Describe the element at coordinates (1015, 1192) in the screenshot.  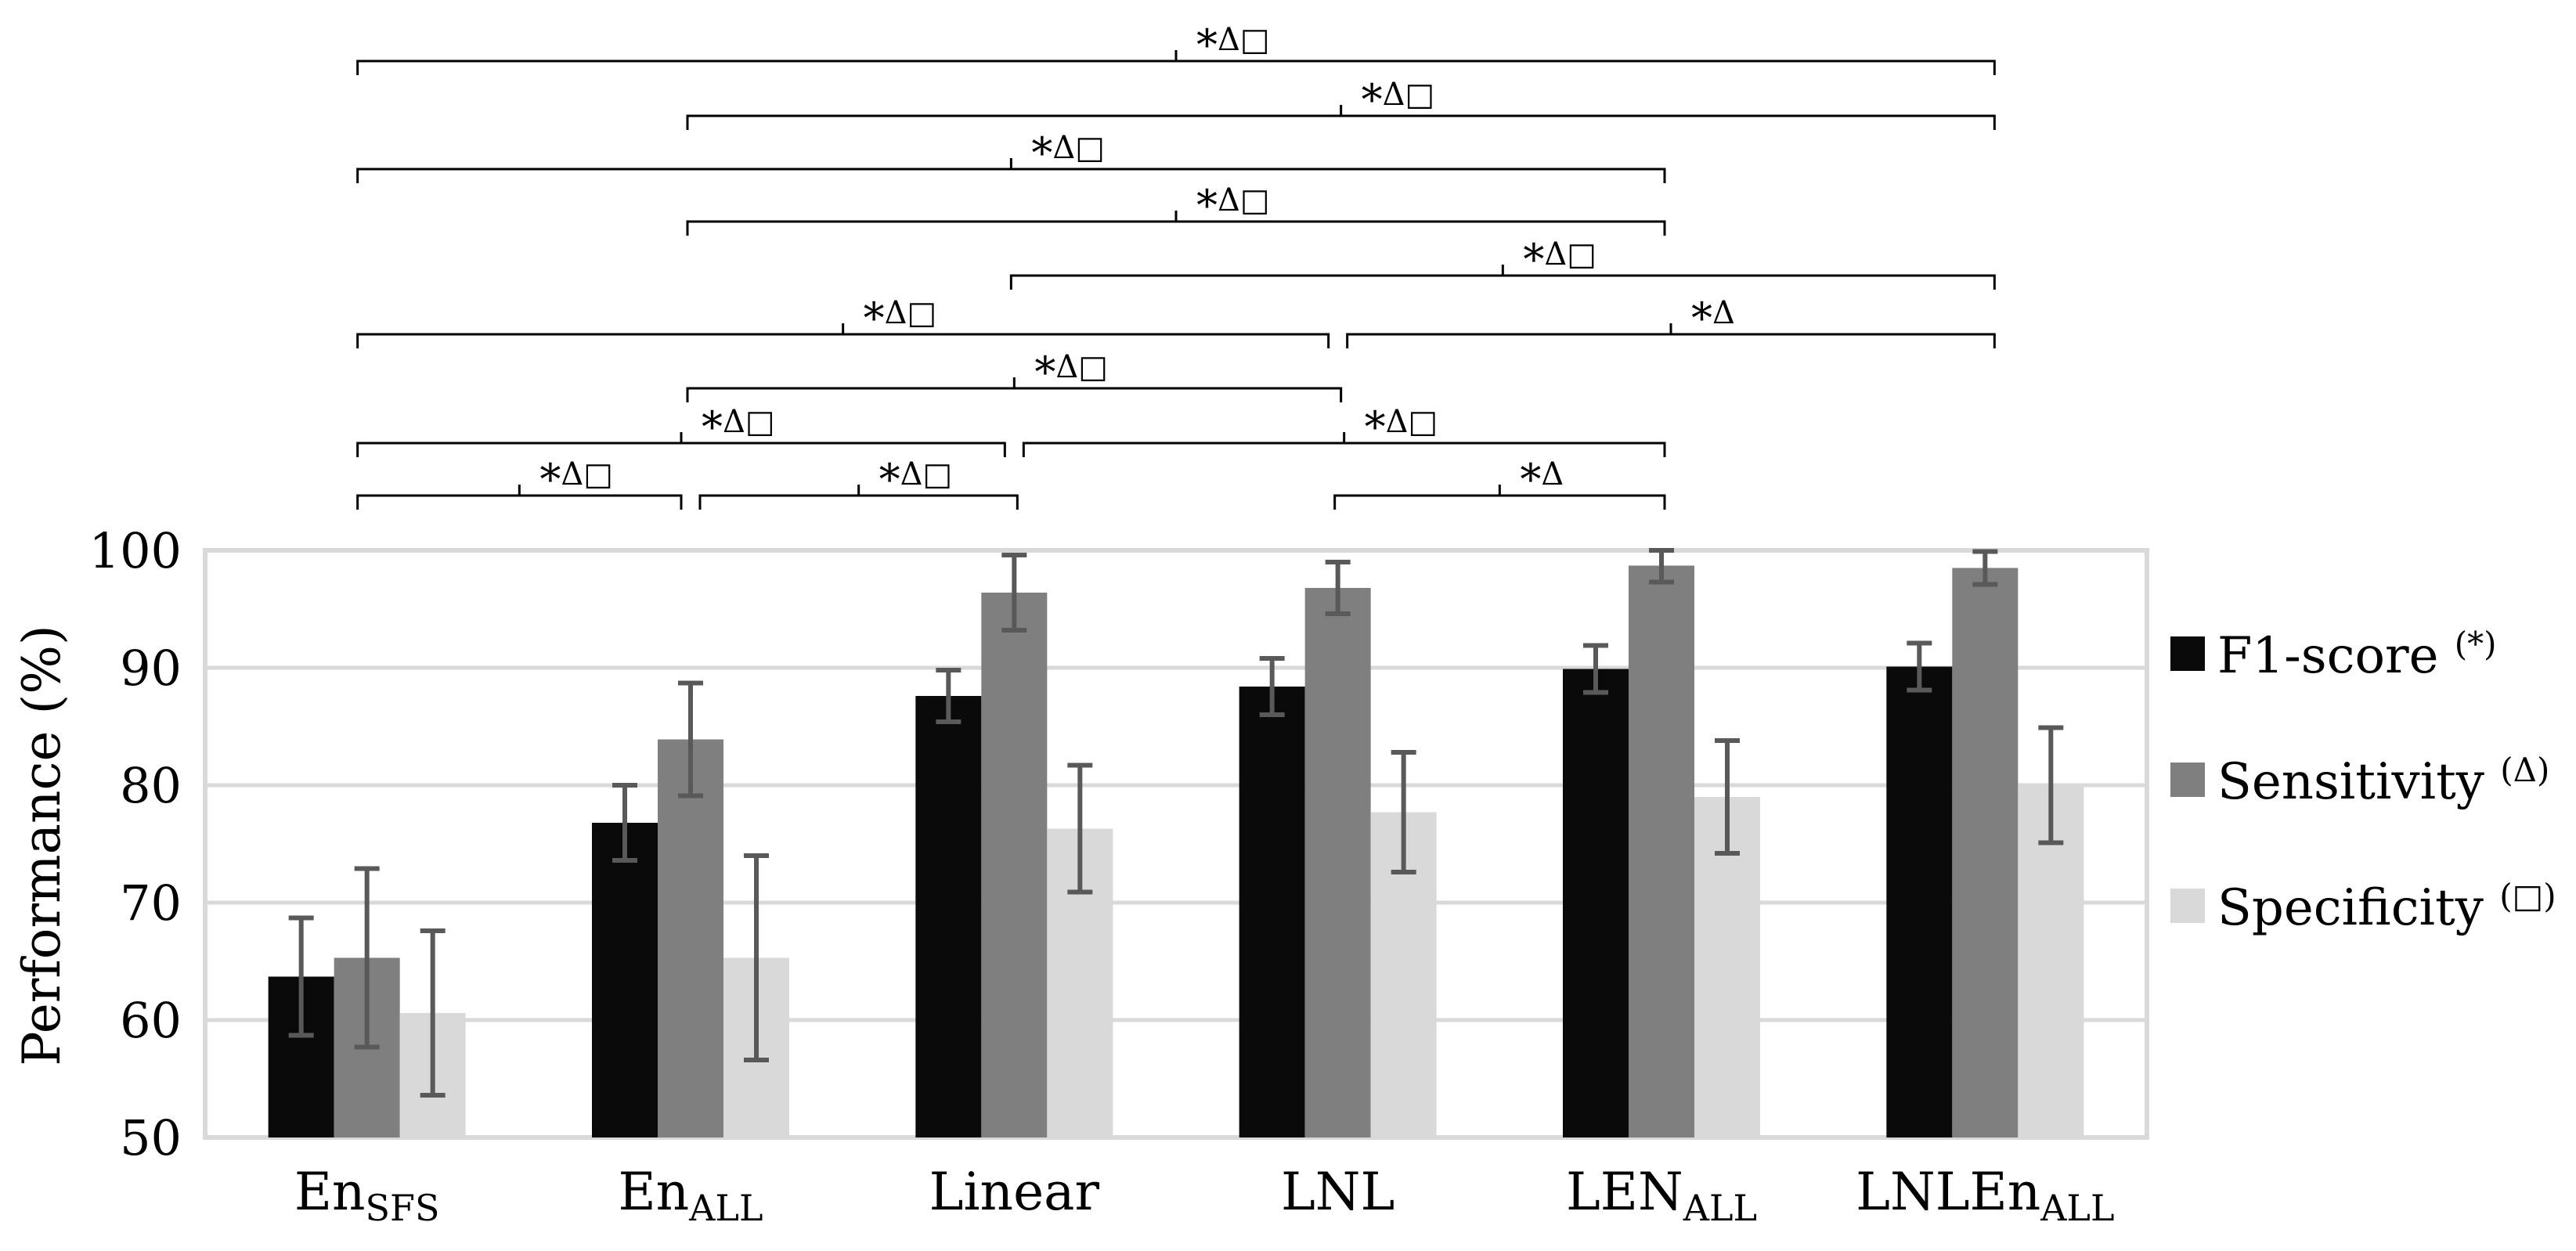
I see `x-tick-label: Linear` at that location.